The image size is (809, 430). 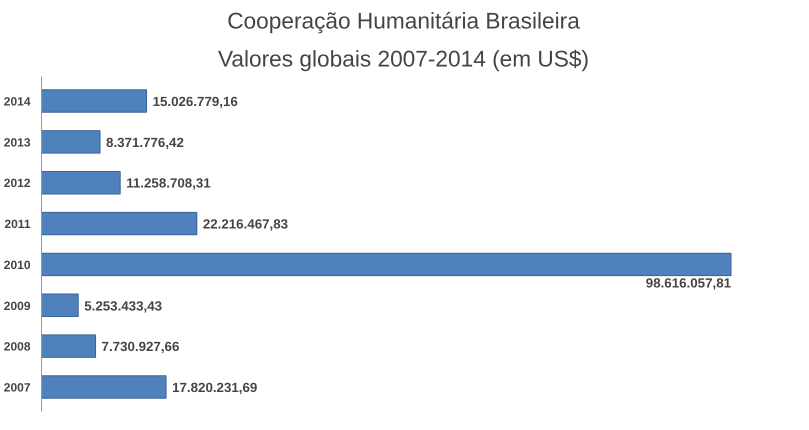 What do you see at coordinates (17, 142) in the screenshot?
I see `y-tick-label: 2013` at bounding box center [17, 142].